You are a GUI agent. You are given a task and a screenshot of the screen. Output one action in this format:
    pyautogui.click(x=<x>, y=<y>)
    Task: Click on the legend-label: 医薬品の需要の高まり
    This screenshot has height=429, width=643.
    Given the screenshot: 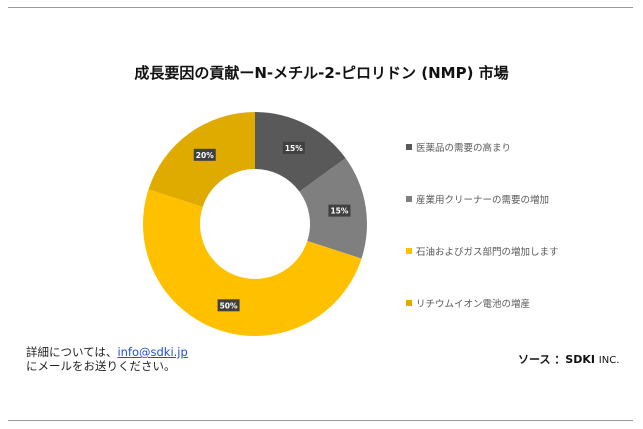 What is the action you would take?
    pyautogui.click(x=464, y=148)
    